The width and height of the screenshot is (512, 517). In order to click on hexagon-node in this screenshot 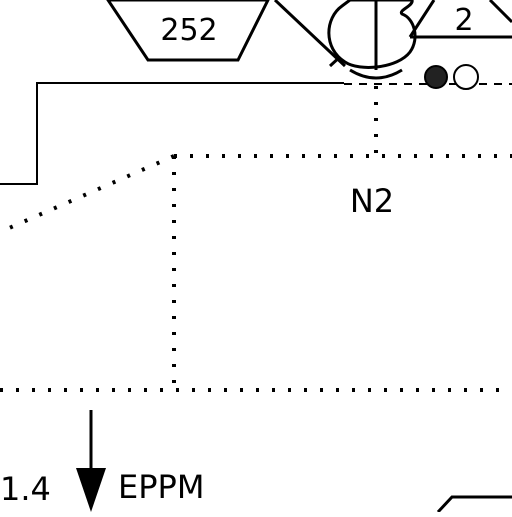, I will do `click(188, 31)`.